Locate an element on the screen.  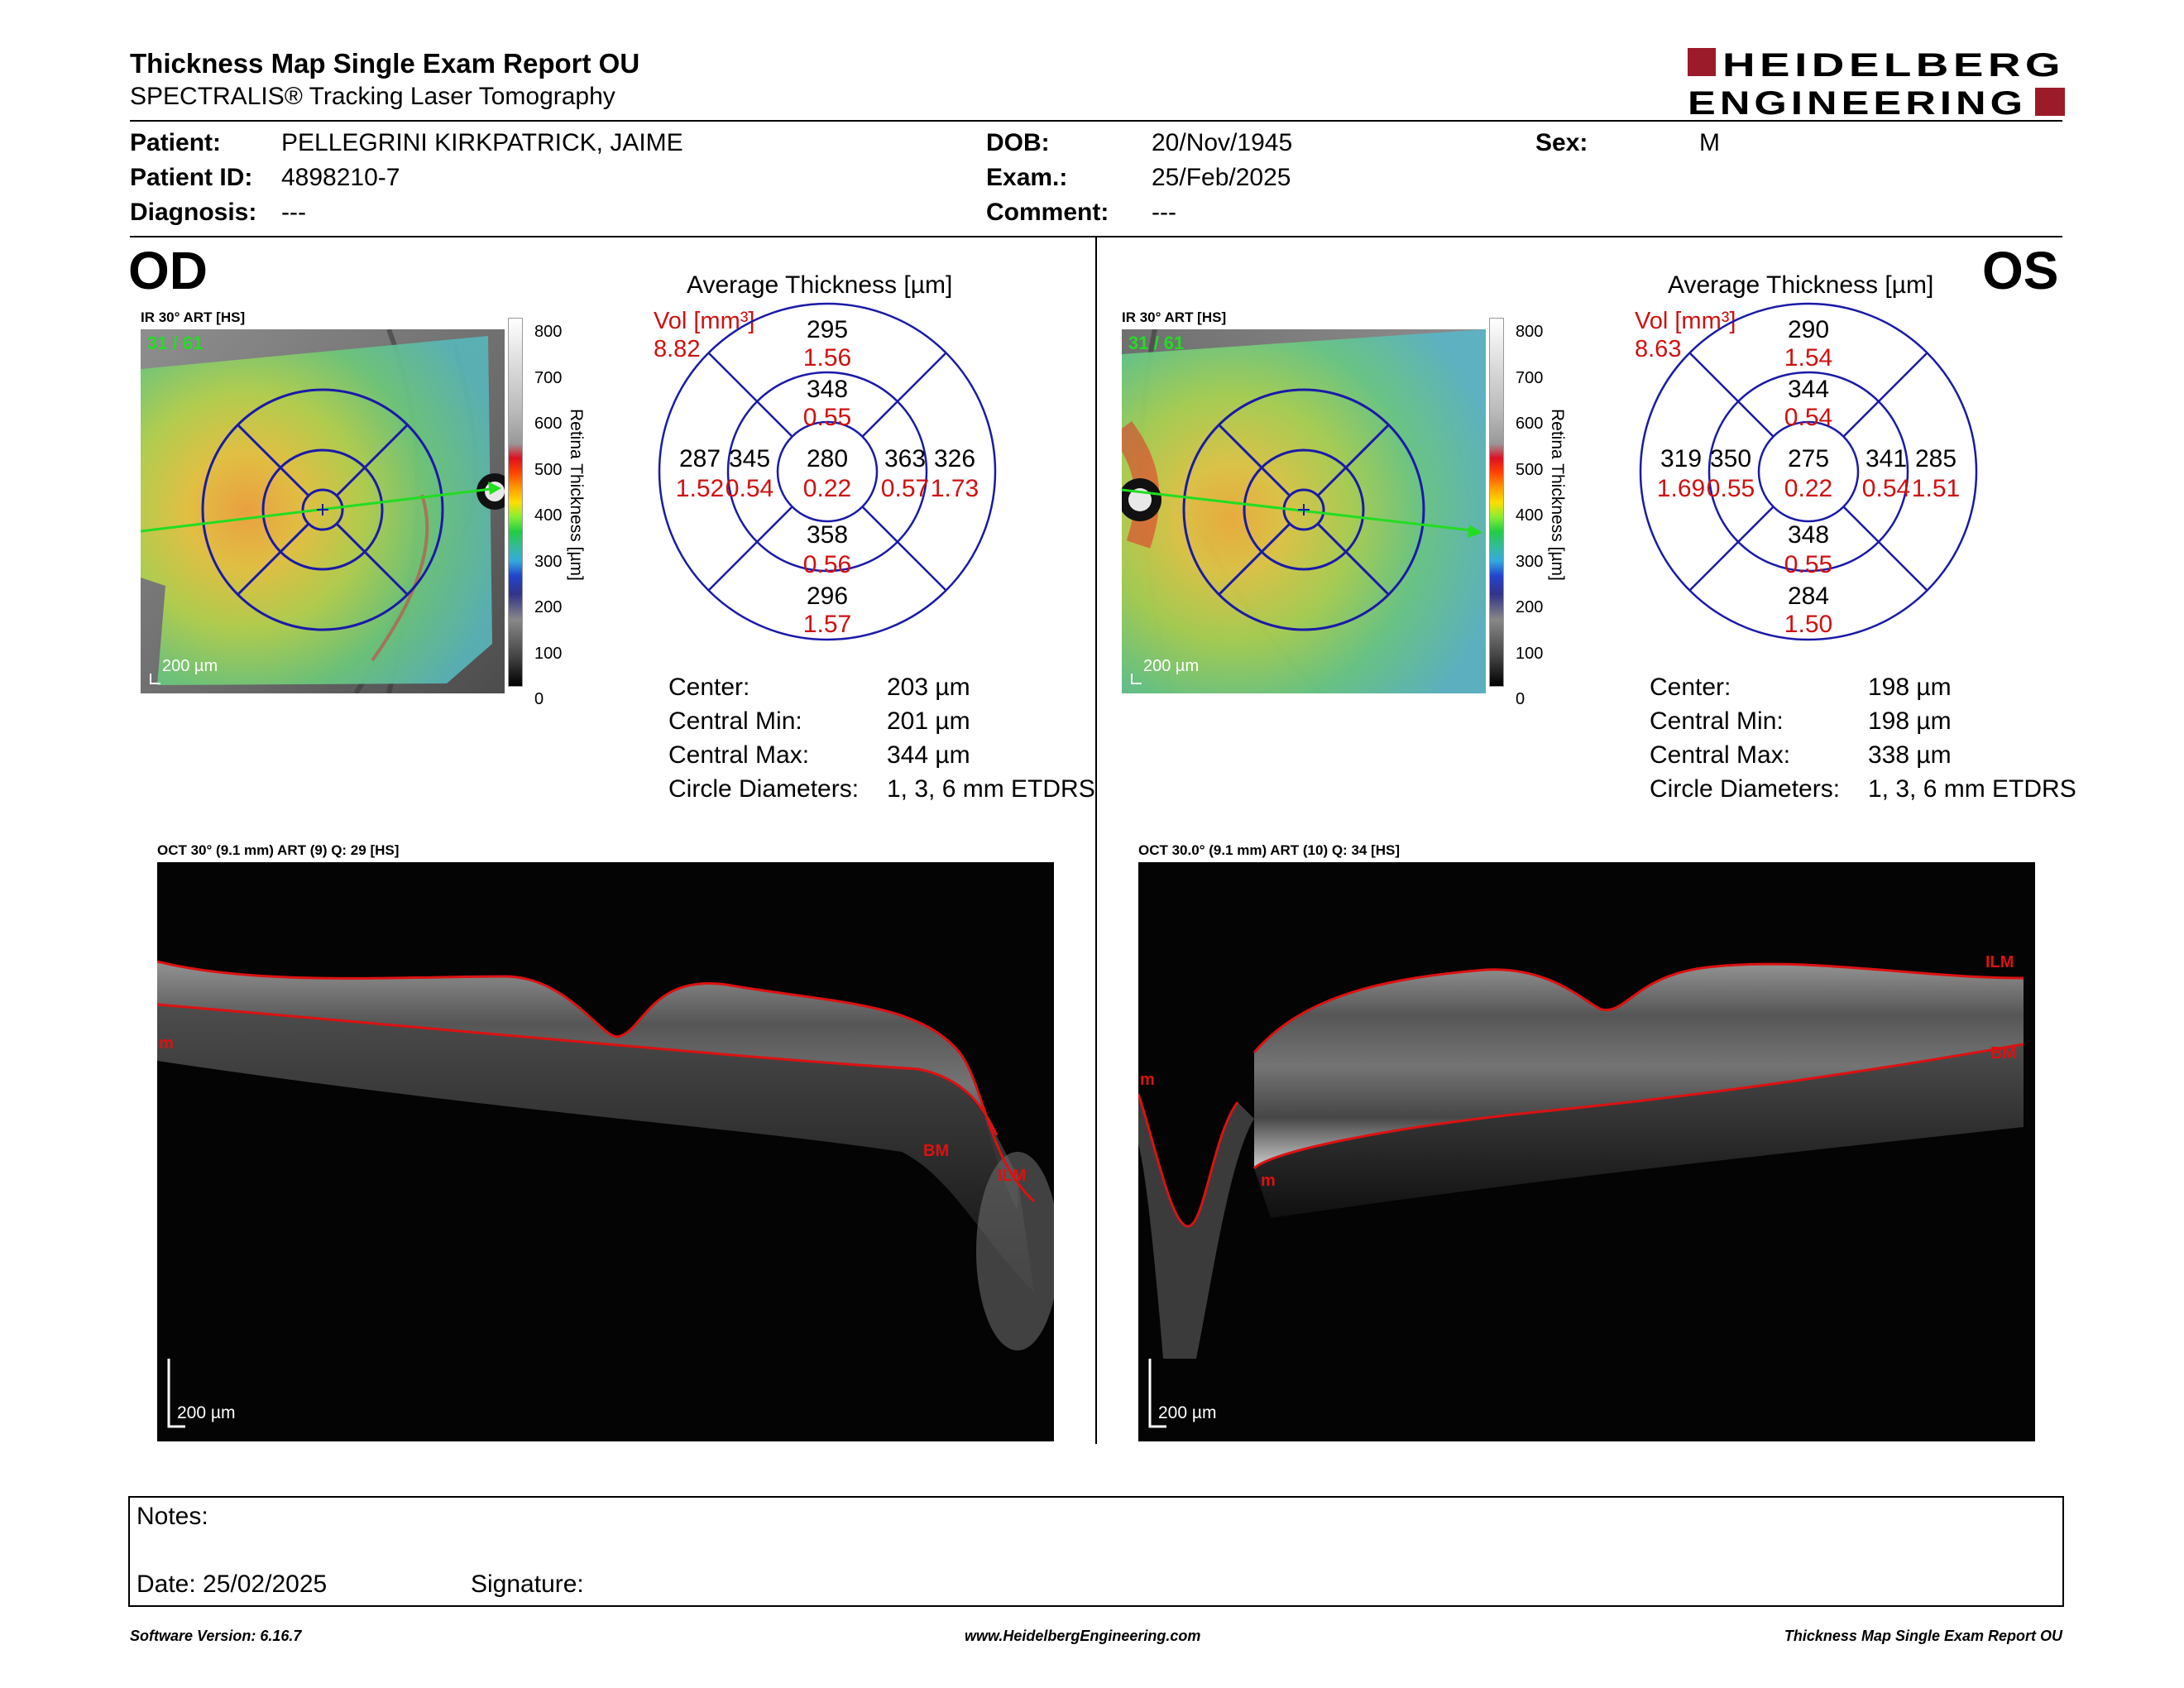
os-outer-sup-thickness: 290 is located at coordinates (1808, 329).